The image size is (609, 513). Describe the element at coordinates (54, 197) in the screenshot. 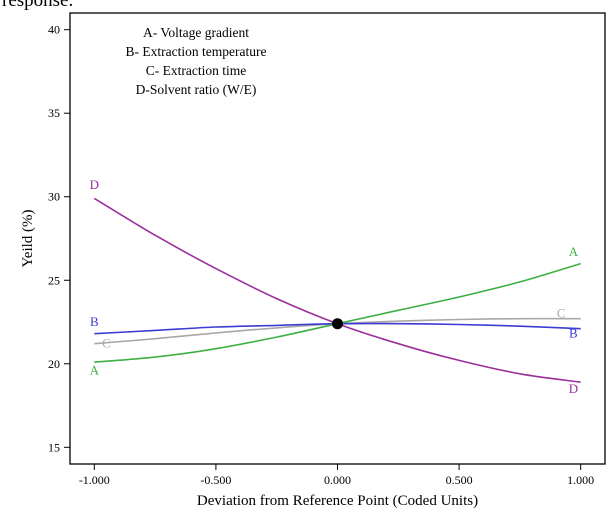

I see `y-tick-label: 30` at that location.